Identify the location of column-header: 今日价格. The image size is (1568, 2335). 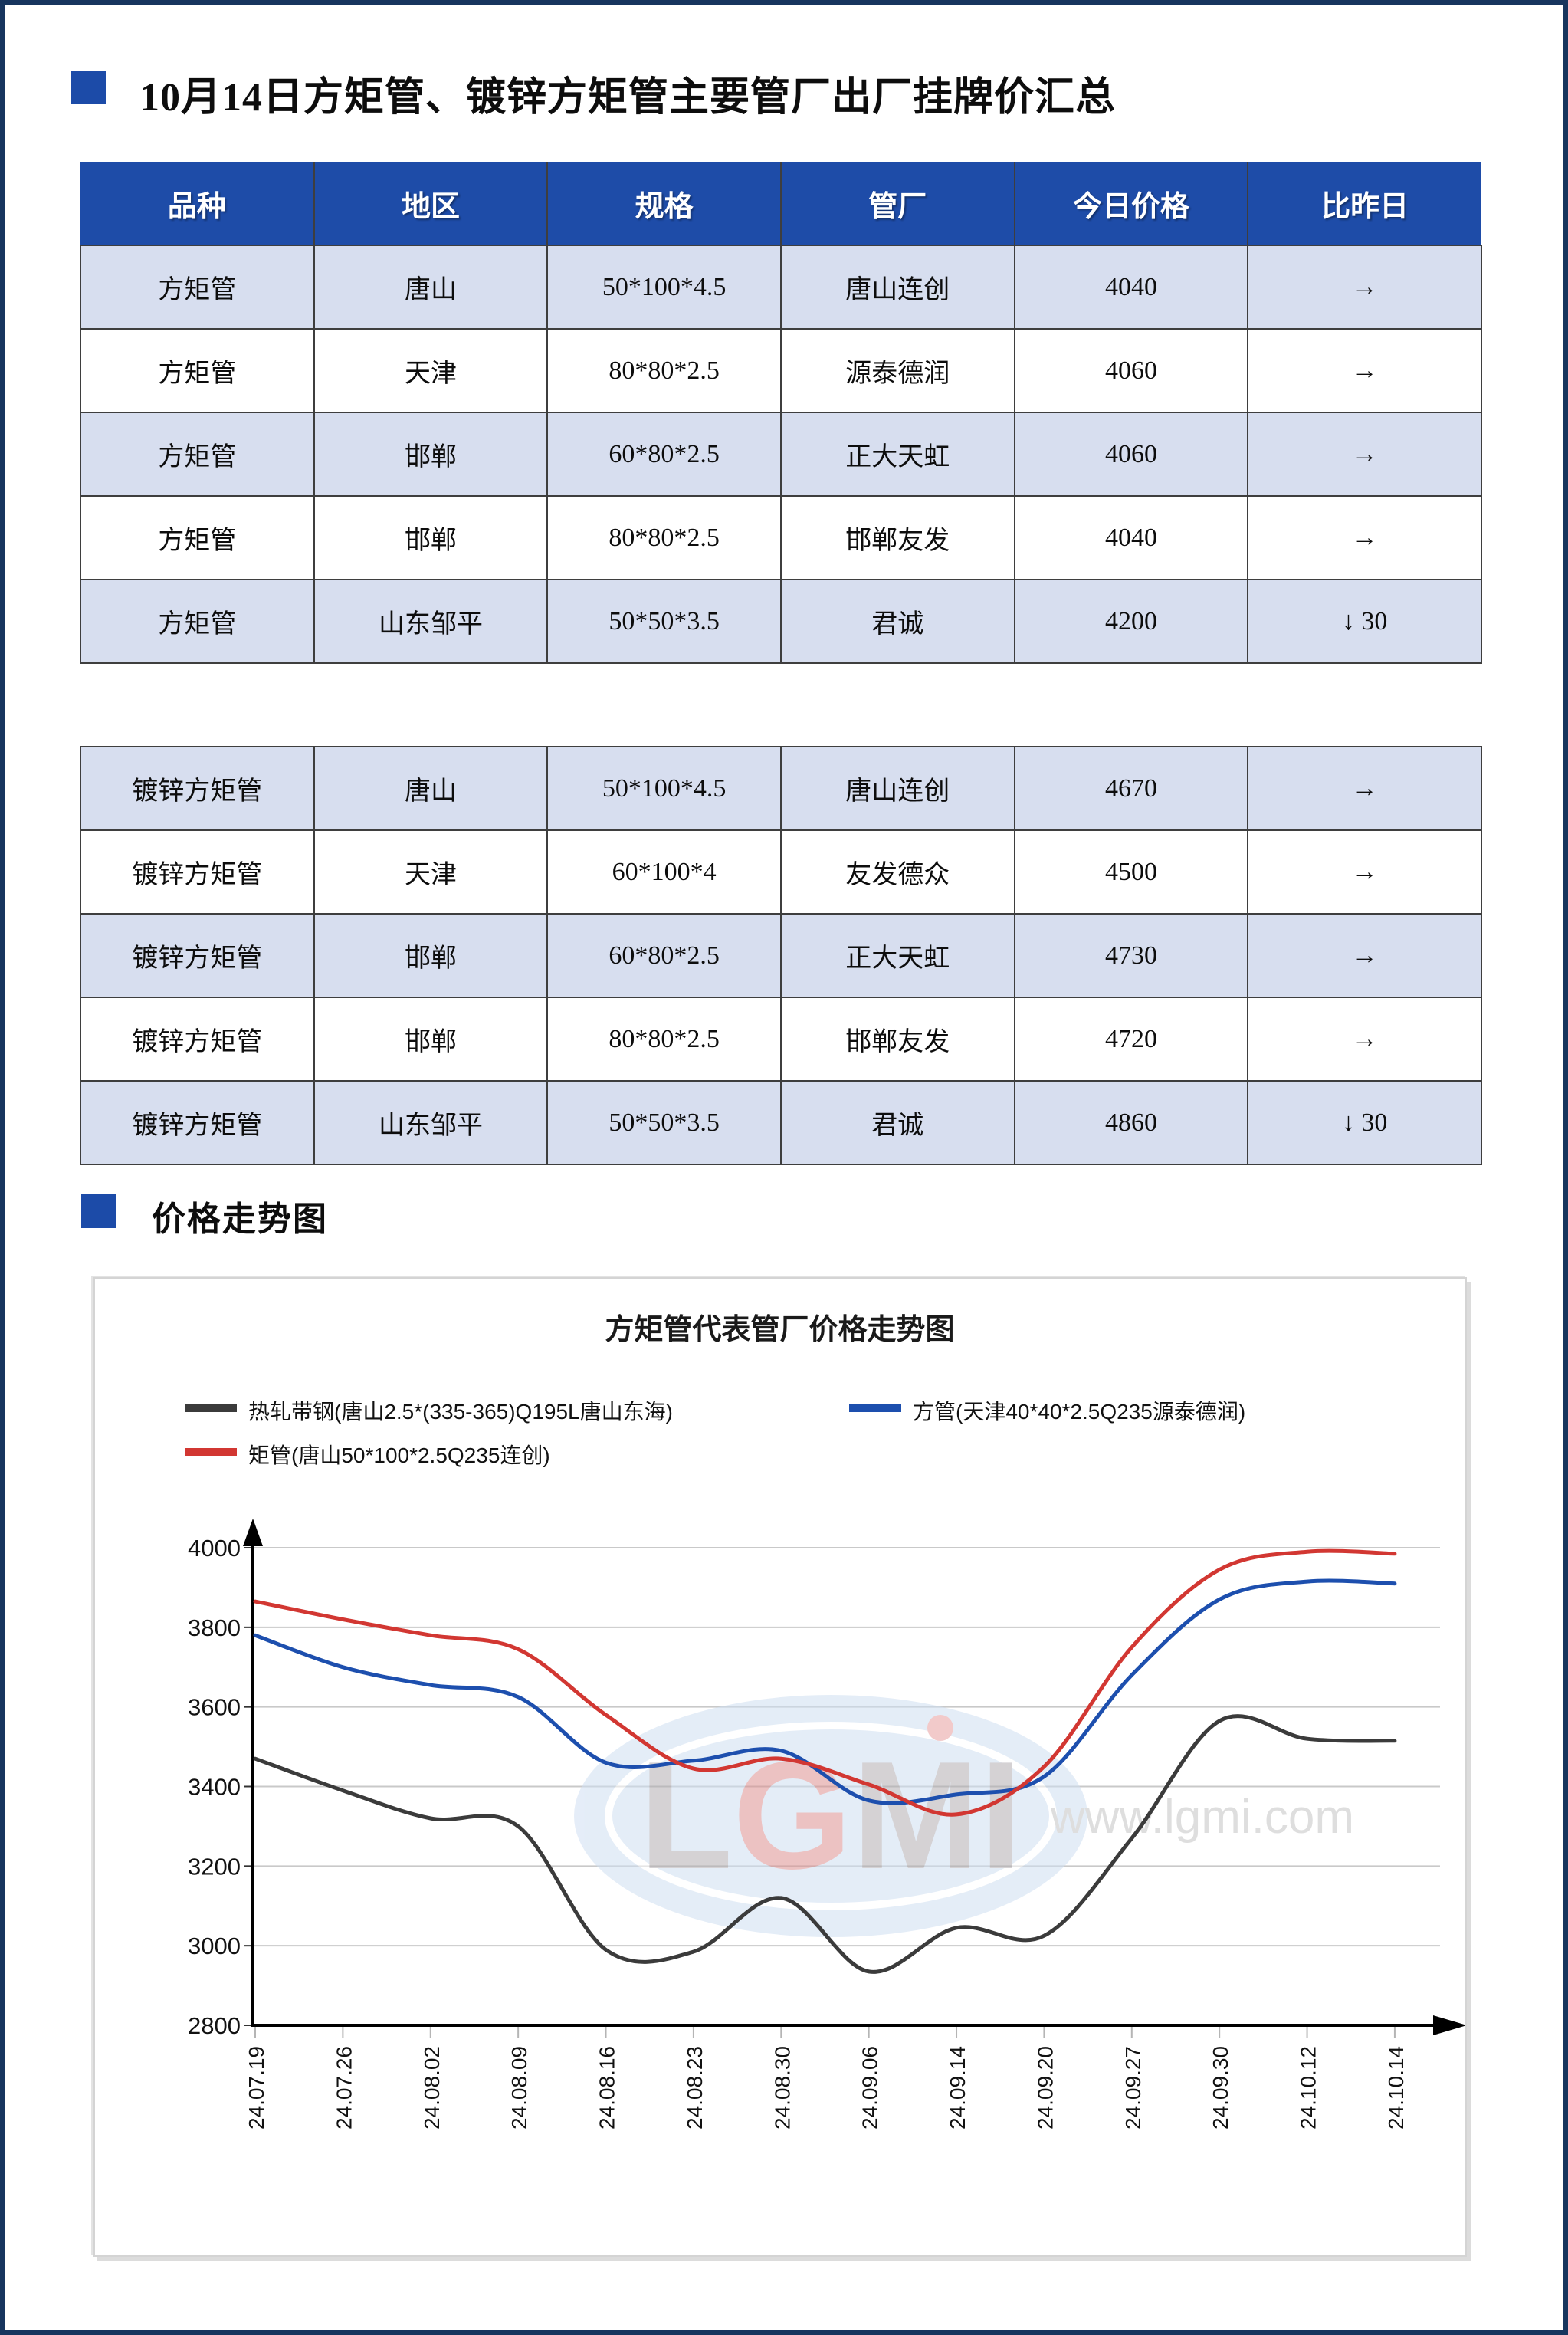
(1131, 204).